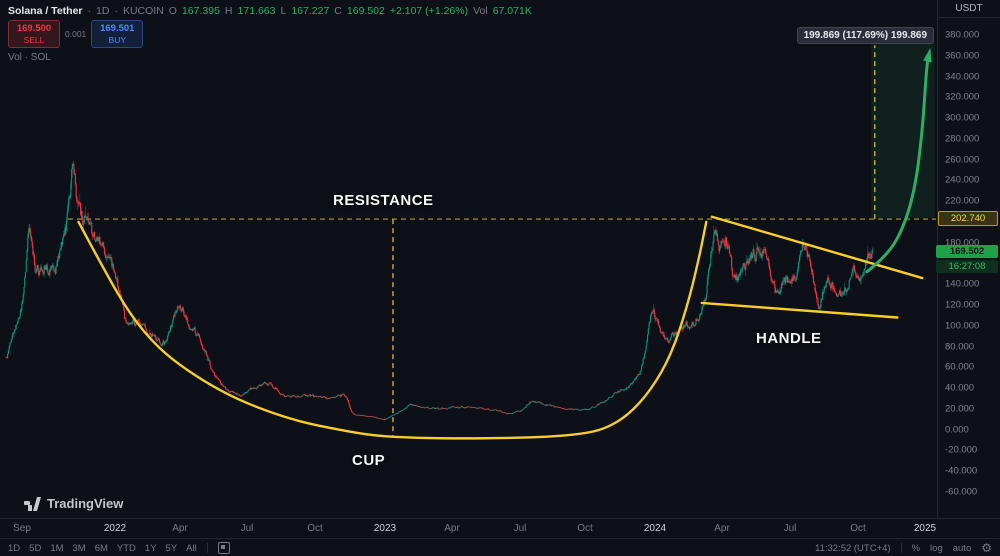 The height and width of the screenshot is (556, 1000). What do you see at coordinates (957, 430) in the screenshot?
I see `price-tick: 0.000` at bounding box center [957, 430].